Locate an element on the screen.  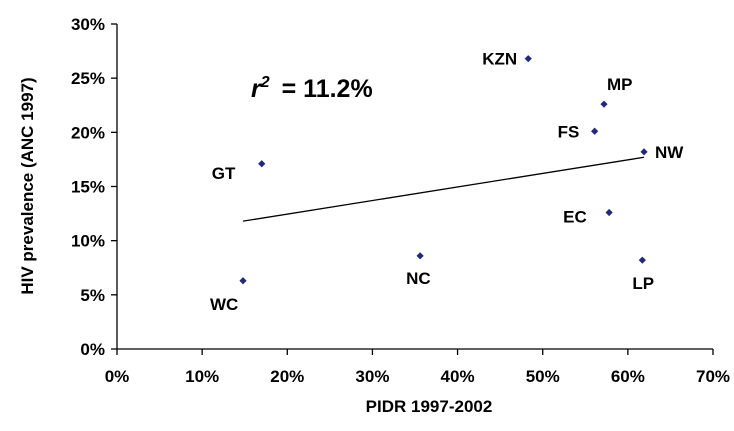
point-label: WC is located at coordinates (224, 304).